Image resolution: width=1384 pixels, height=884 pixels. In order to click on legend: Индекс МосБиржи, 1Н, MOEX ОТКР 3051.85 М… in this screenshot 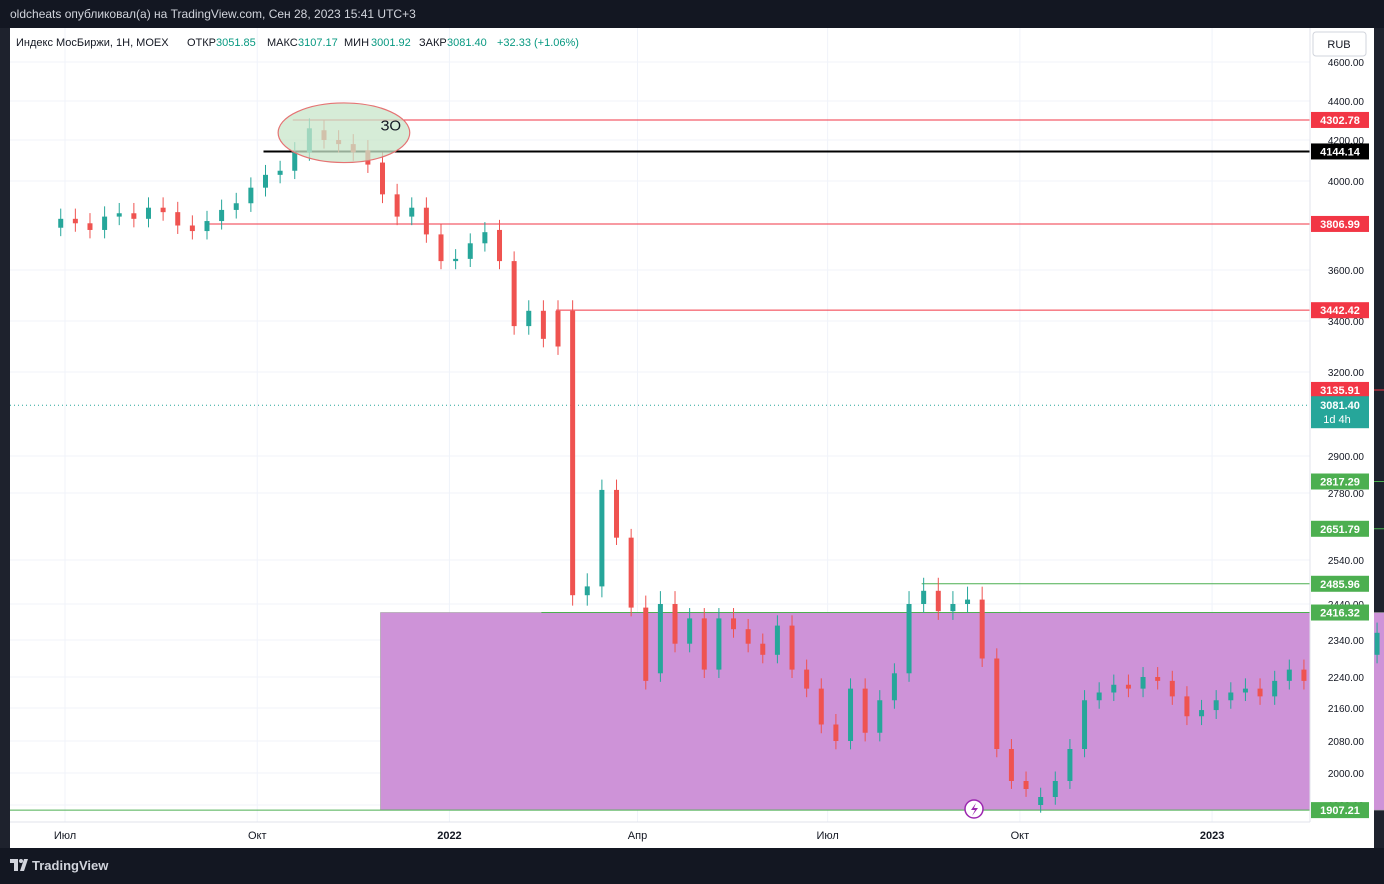, I will do `click(297, 43)`.